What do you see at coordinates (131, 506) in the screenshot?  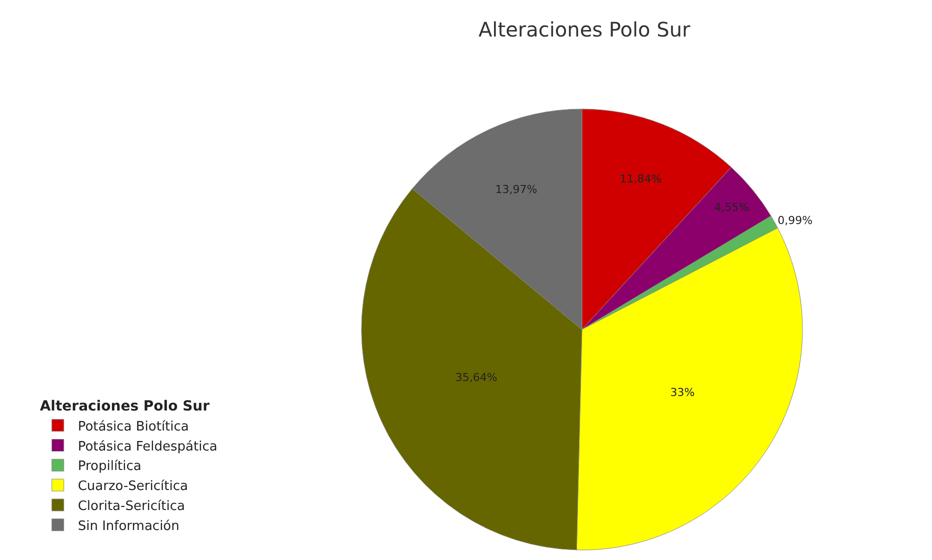 I see `legend-label: Clorita-Sericítica` at bounding box center [131, 506].